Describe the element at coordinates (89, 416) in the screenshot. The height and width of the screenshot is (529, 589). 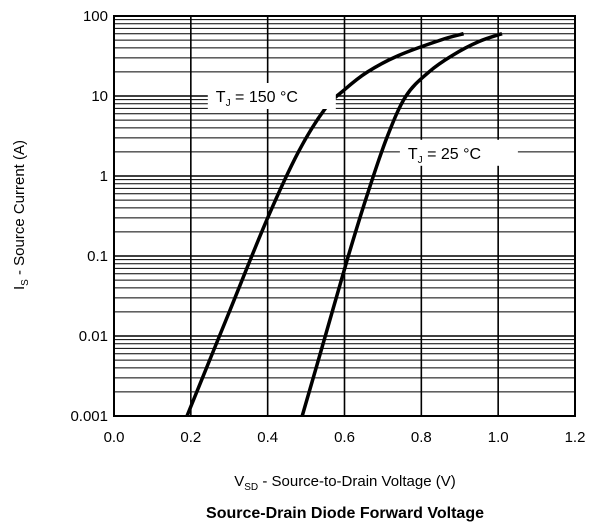
I see `y-tick-label: 0.001` at that location.